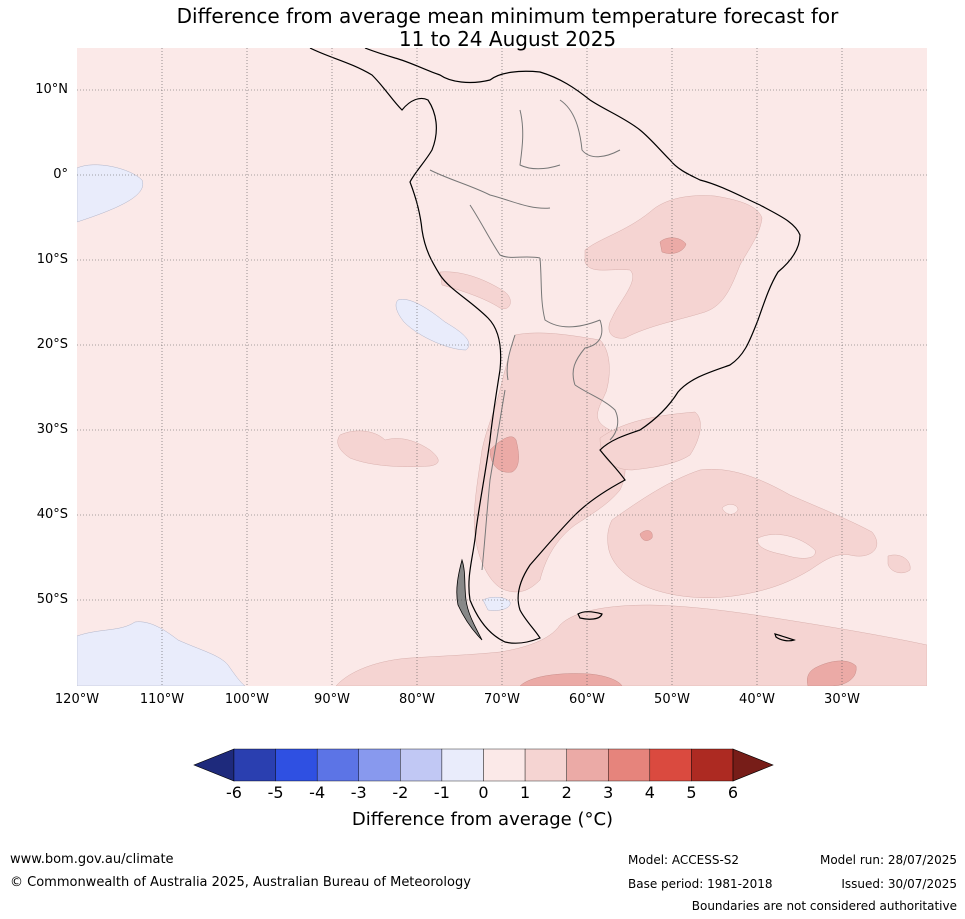 Image resolution: width=965 pixels, height=919 pixels. Describe the element at coordinates (684, 860) in the screenshot. I see `model-name: Model: ACCESS-S2` at that location.